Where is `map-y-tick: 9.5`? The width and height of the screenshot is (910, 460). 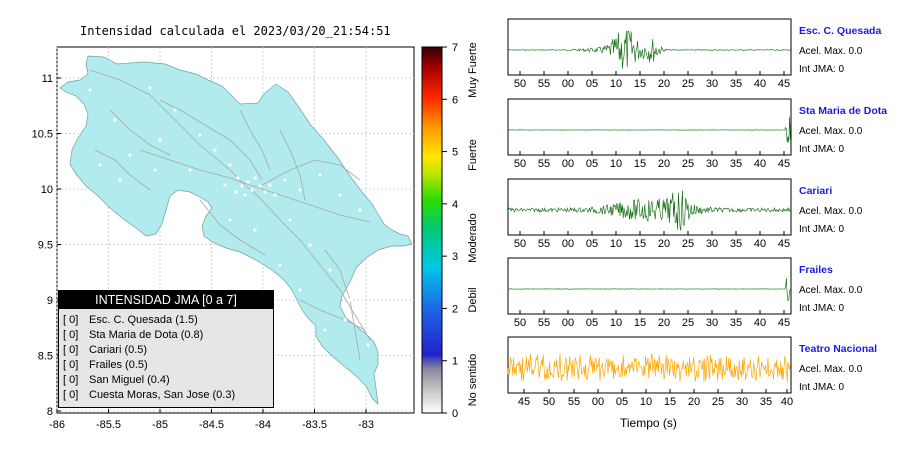
map-y-tick: 9.5 is located at coordinates (45, 246).